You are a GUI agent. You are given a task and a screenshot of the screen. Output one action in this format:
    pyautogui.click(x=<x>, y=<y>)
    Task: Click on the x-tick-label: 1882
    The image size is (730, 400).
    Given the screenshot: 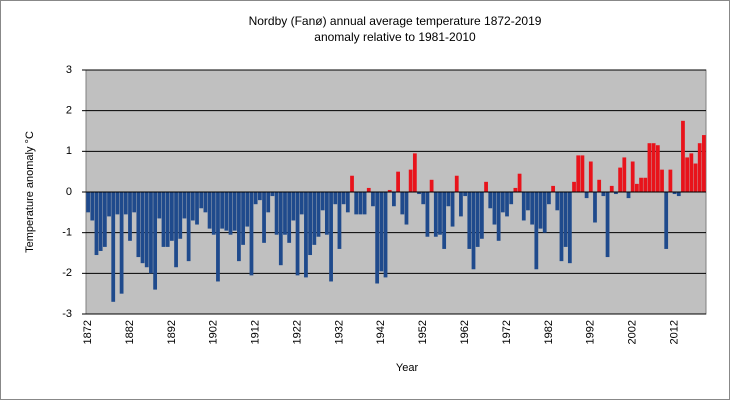 What is the action you would take?
    pyautogui.click(x=130, y=332)
    